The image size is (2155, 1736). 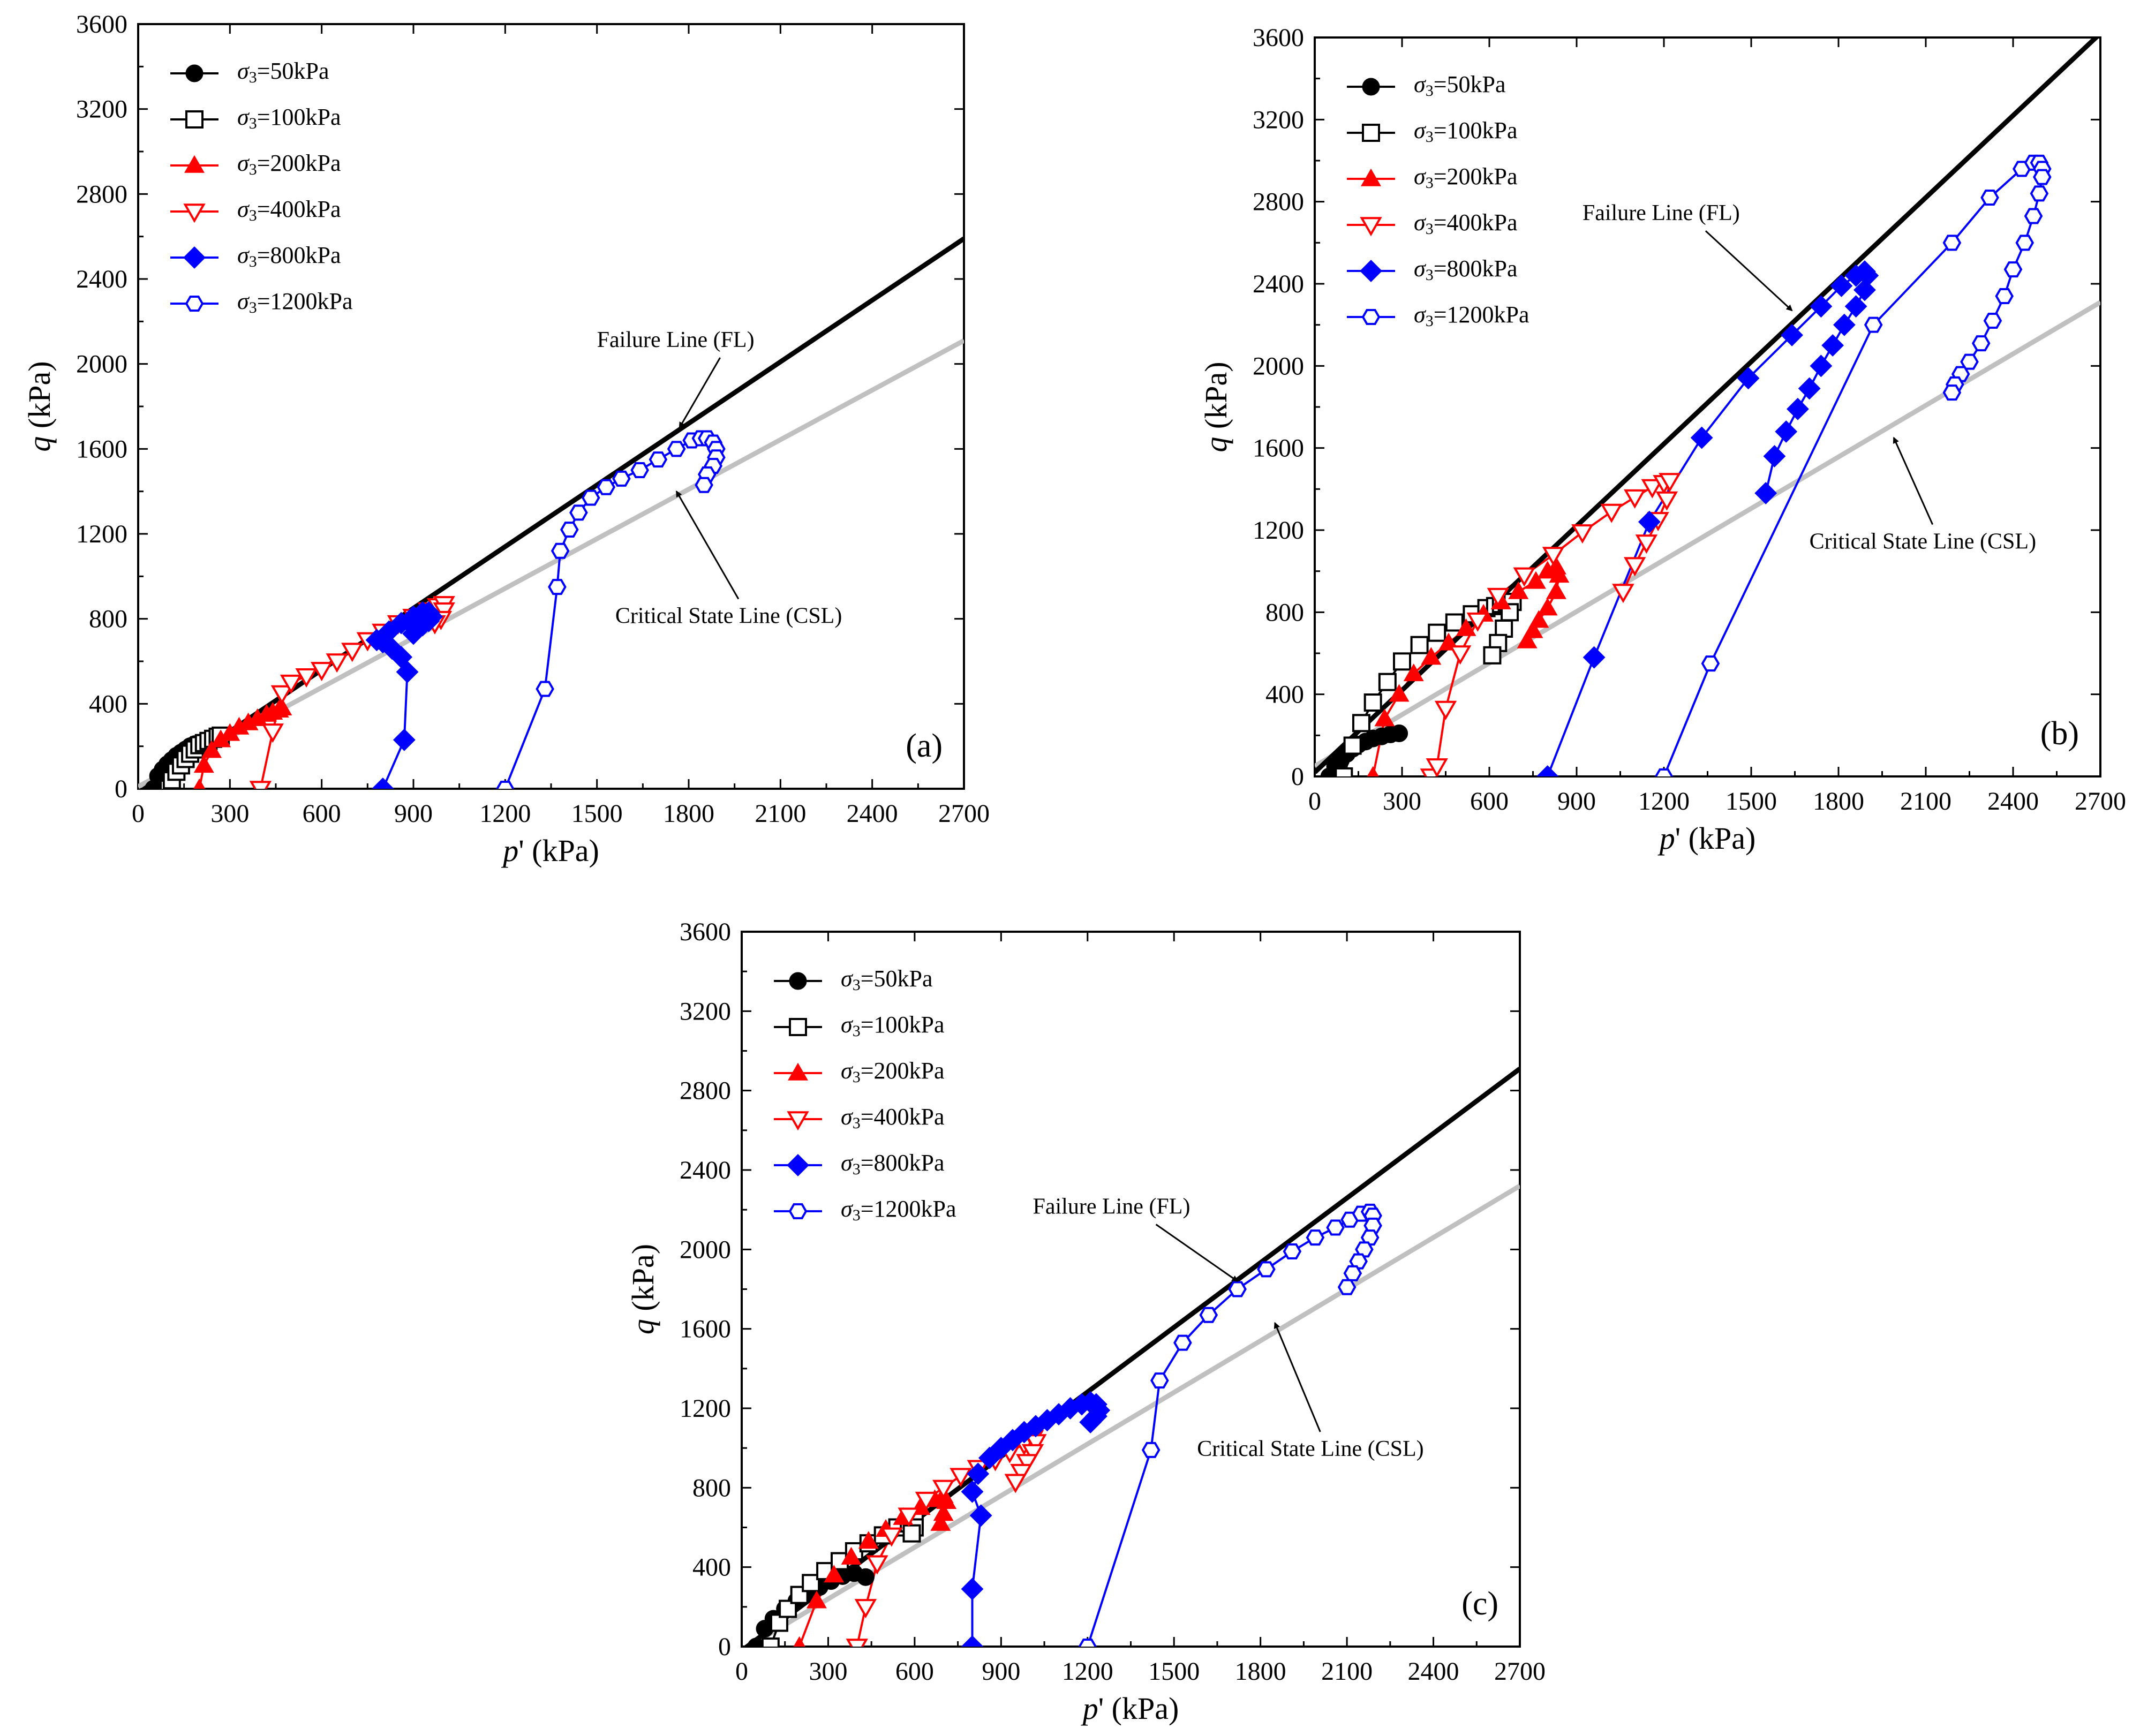 I want to click on legend-label: σ3=50kPa, so click(x=1460, y=85).